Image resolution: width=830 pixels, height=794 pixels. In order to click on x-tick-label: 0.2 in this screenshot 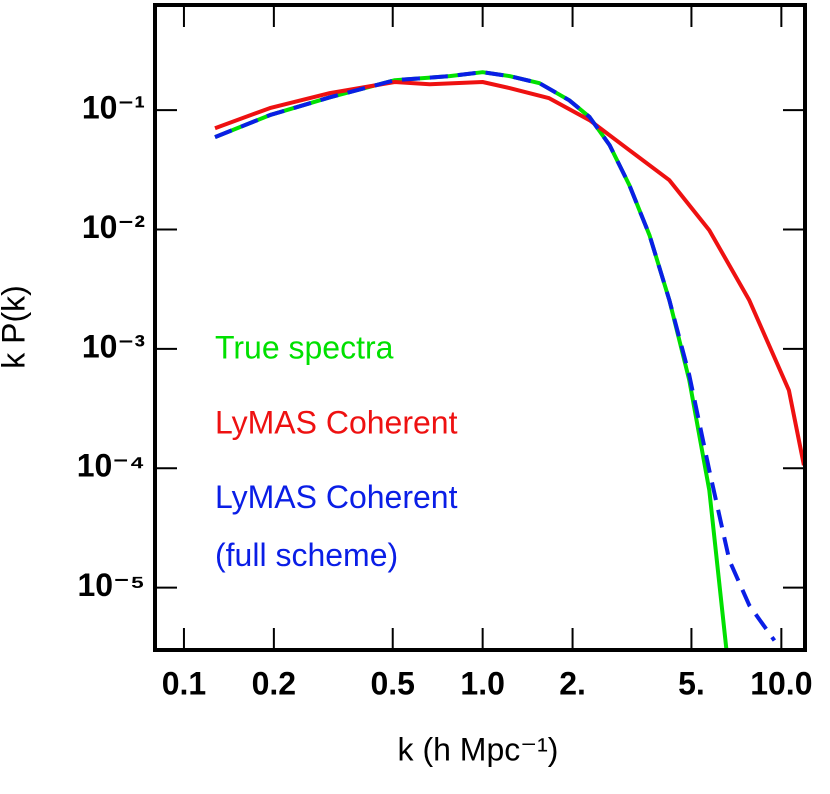, I will do `click(274, 683)`.